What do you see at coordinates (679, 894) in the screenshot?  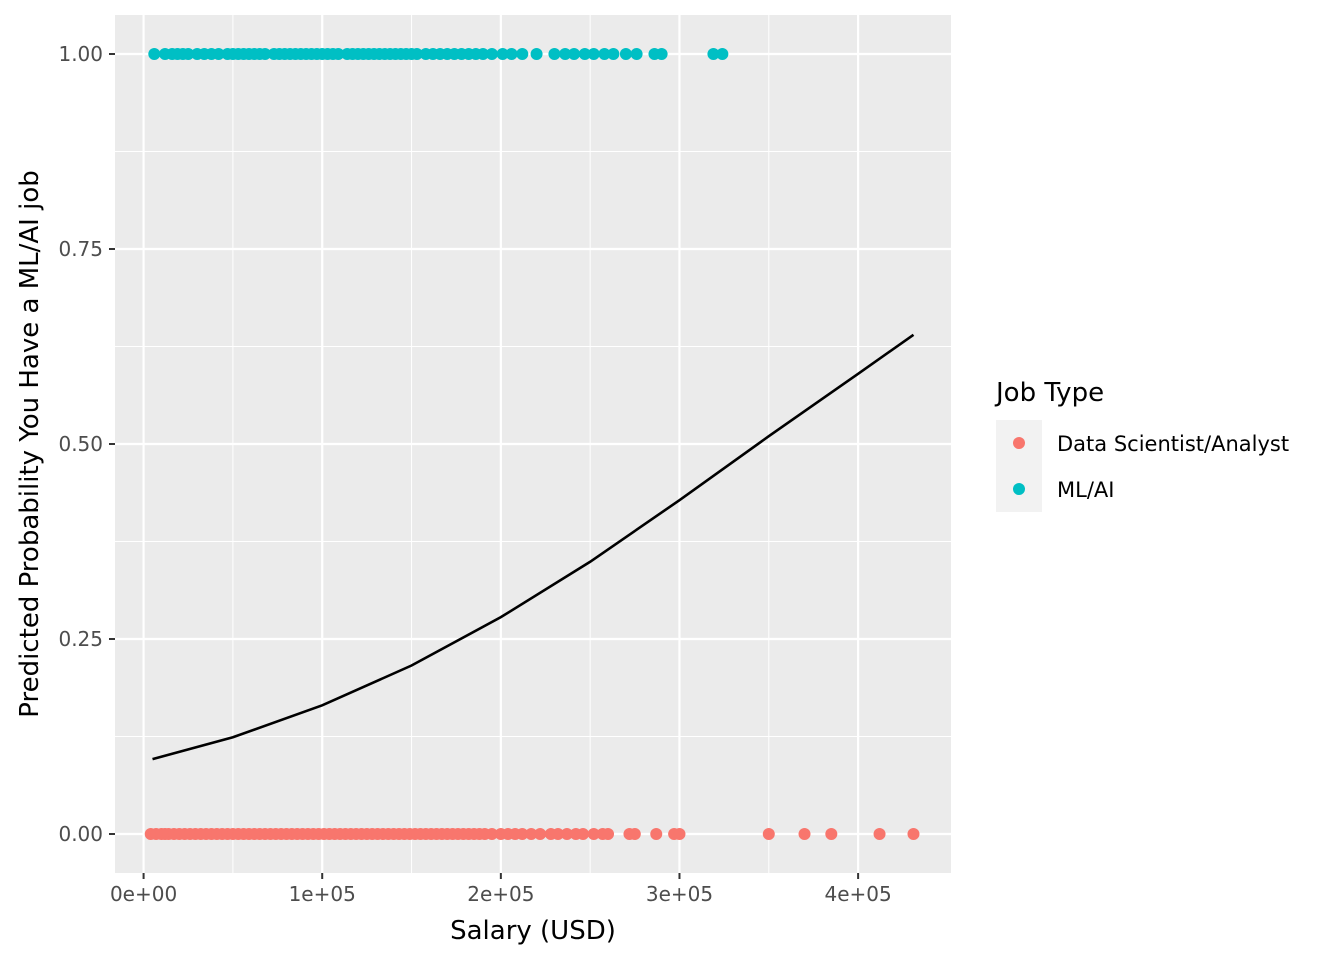 I see `x-tick-label: 3e+05` at bounding box center [679, 894].